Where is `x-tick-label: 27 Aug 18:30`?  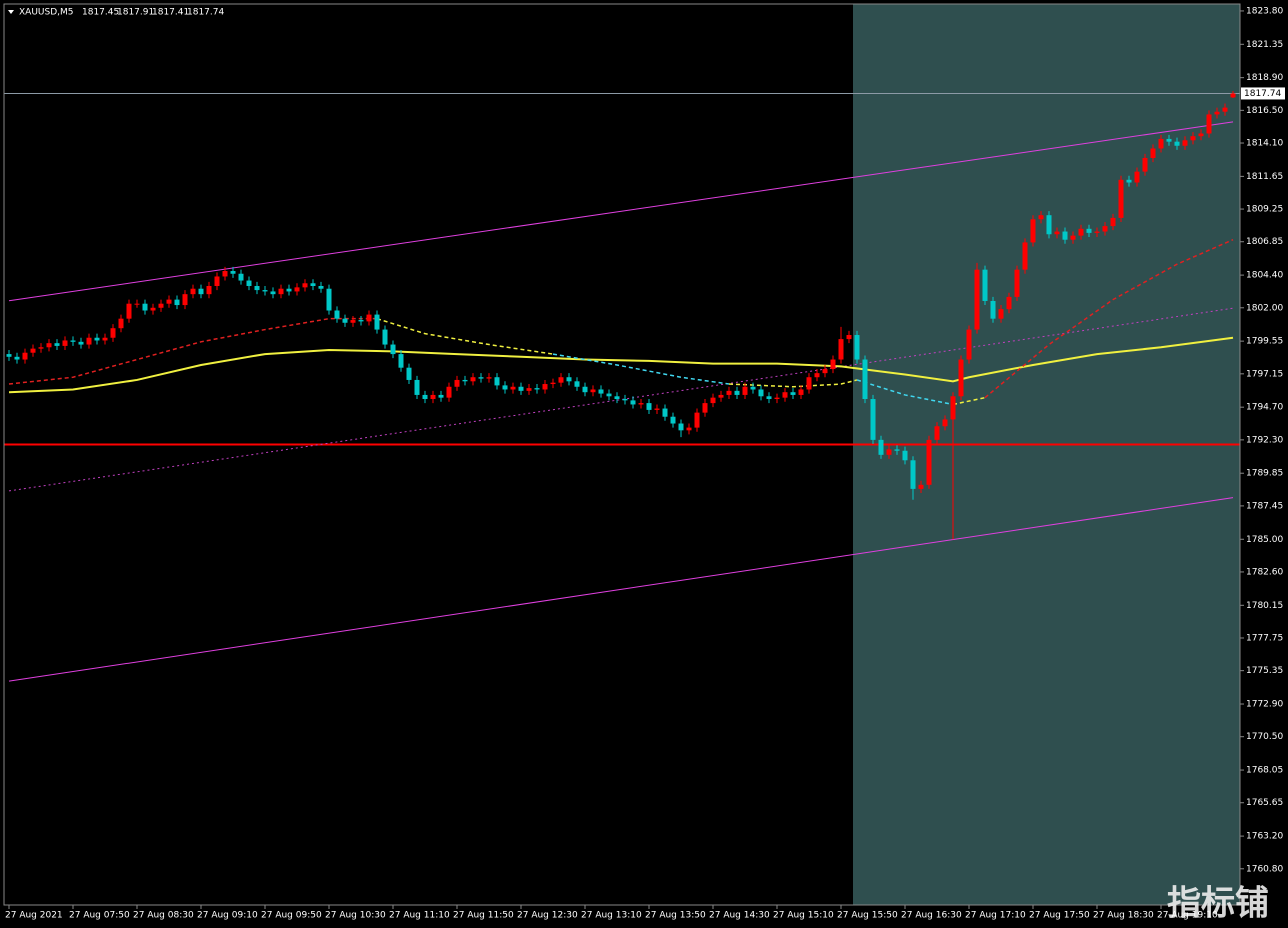 x-tick-label: 27 Aug 18:30 is located at coordinates (1123, 916).